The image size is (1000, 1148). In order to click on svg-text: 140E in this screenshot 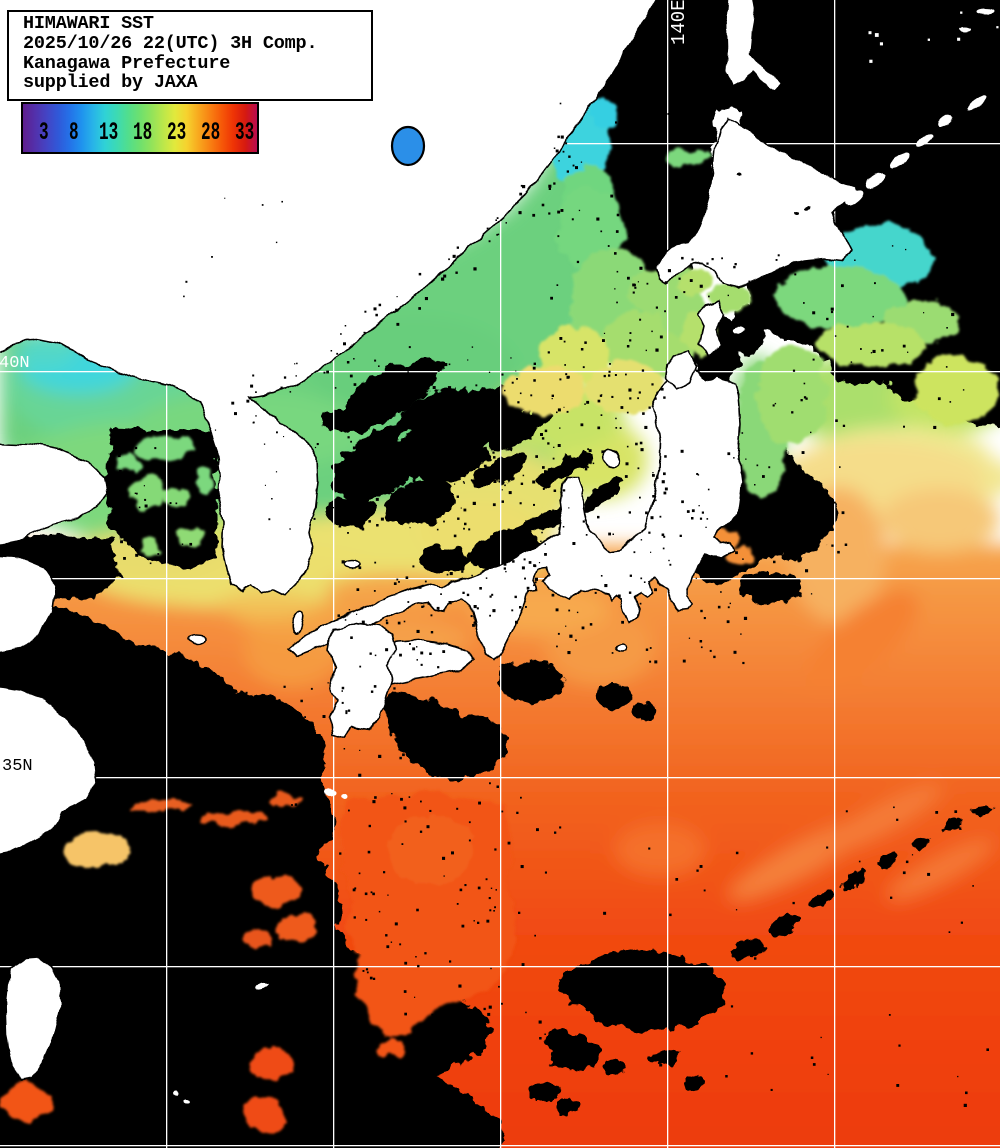, I will do `click(679, 22)`.